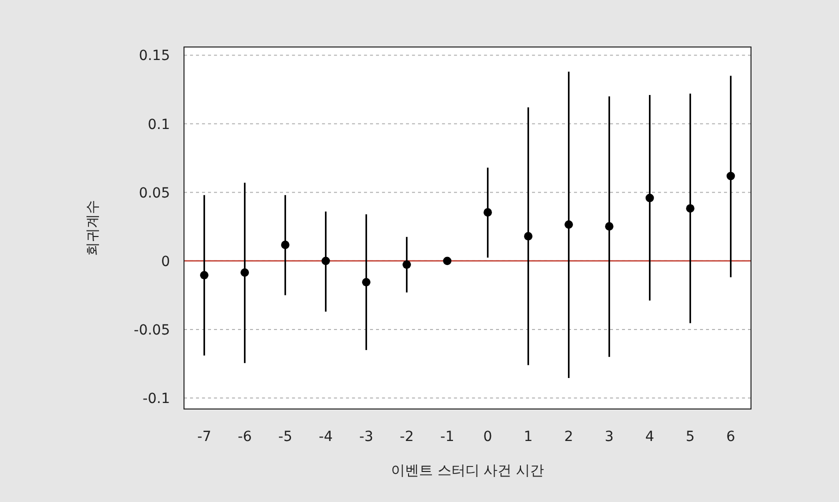 The image size is (839, 502). Describe the element at coordinates (154, 193) in the screenshot. I see `y-tick-label: 0.05` at that location.